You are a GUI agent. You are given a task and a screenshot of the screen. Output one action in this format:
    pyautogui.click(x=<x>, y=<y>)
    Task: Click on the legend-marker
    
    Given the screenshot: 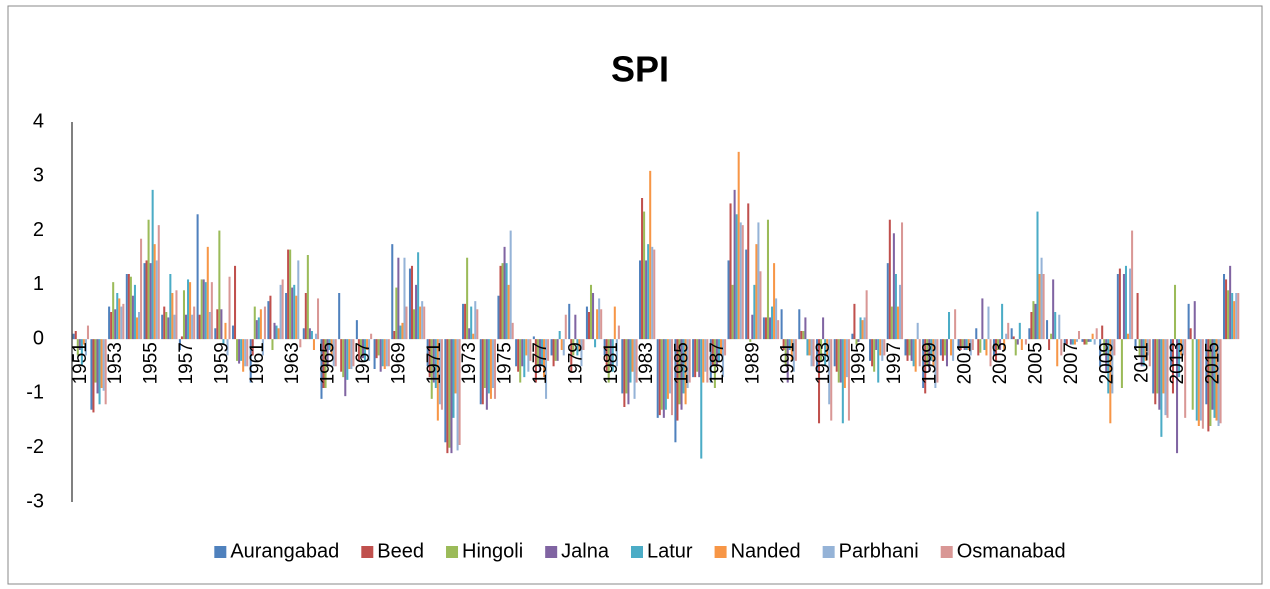 What is the action you would take?
    pyautogui.click(x=367, y=552)
    